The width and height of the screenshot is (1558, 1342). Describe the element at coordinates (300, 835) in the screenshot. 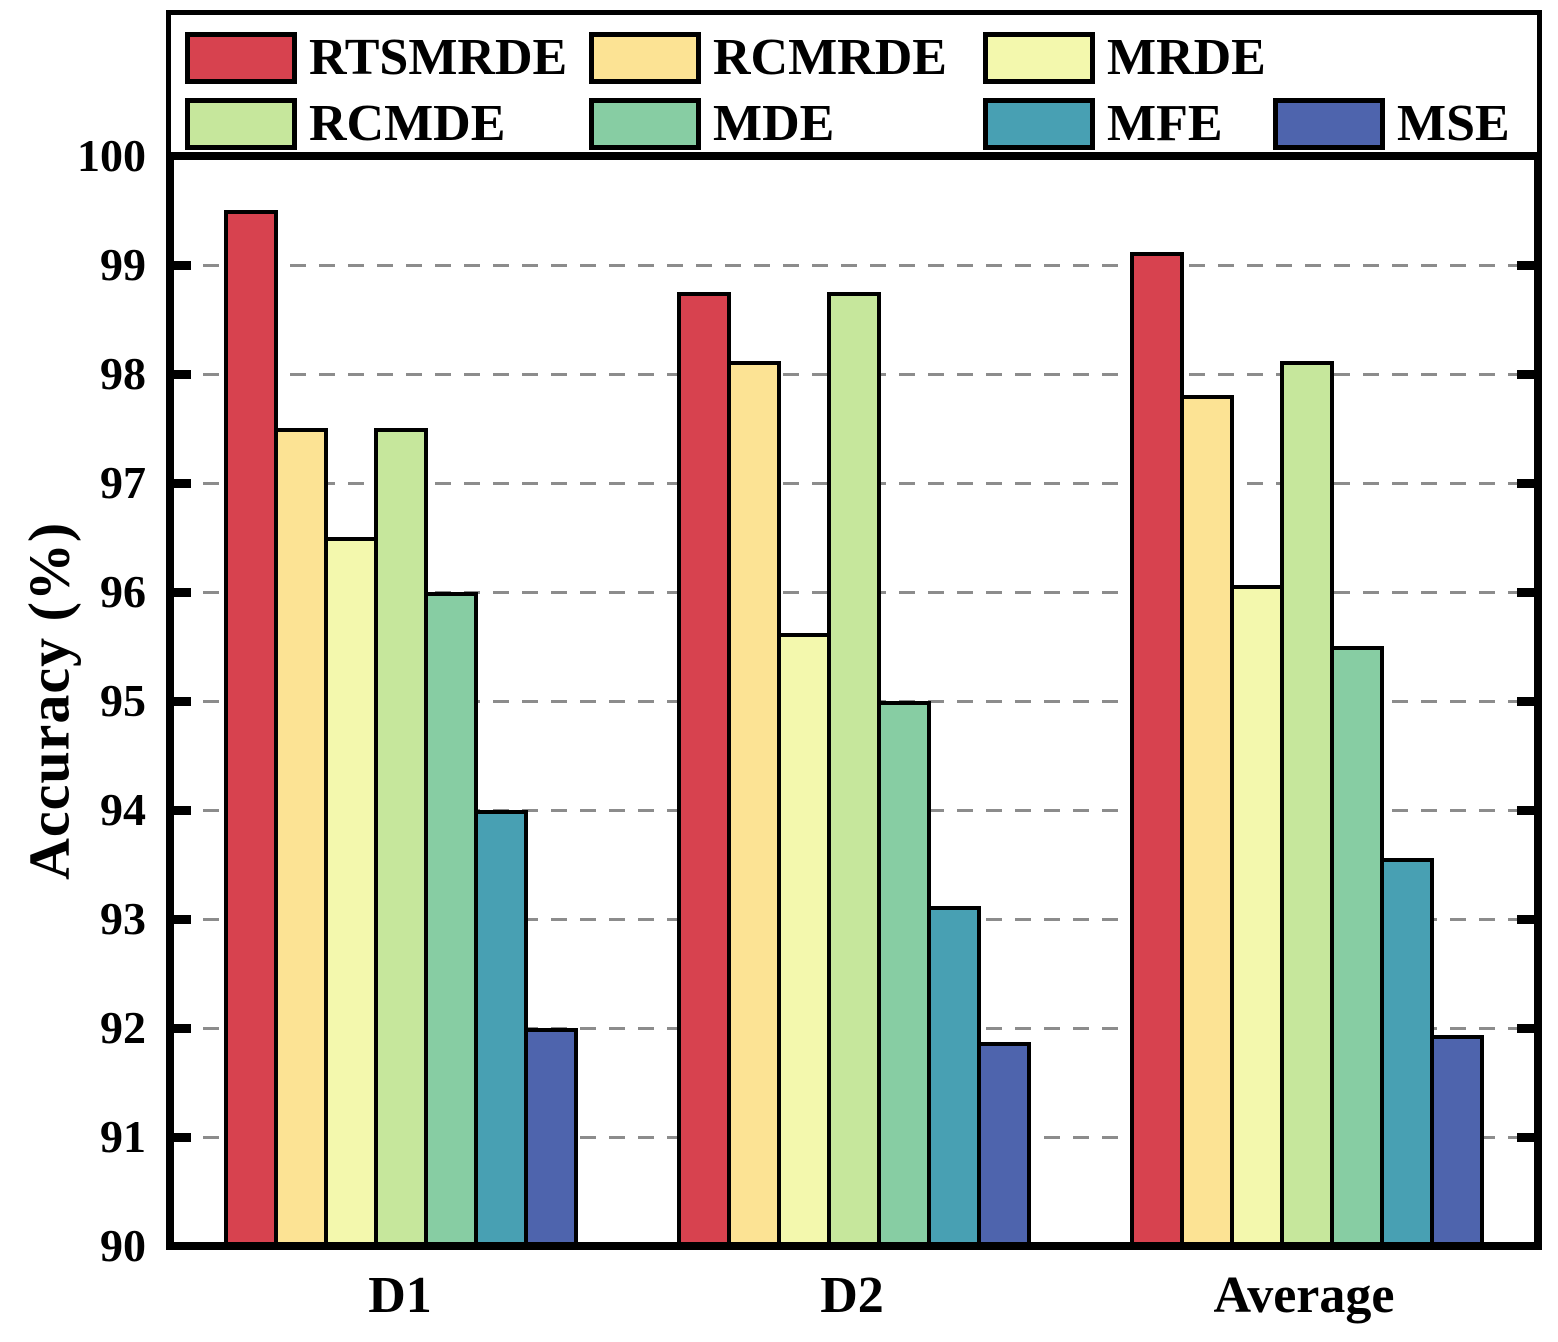

I see `bar-rcmrde-d1` at that location.